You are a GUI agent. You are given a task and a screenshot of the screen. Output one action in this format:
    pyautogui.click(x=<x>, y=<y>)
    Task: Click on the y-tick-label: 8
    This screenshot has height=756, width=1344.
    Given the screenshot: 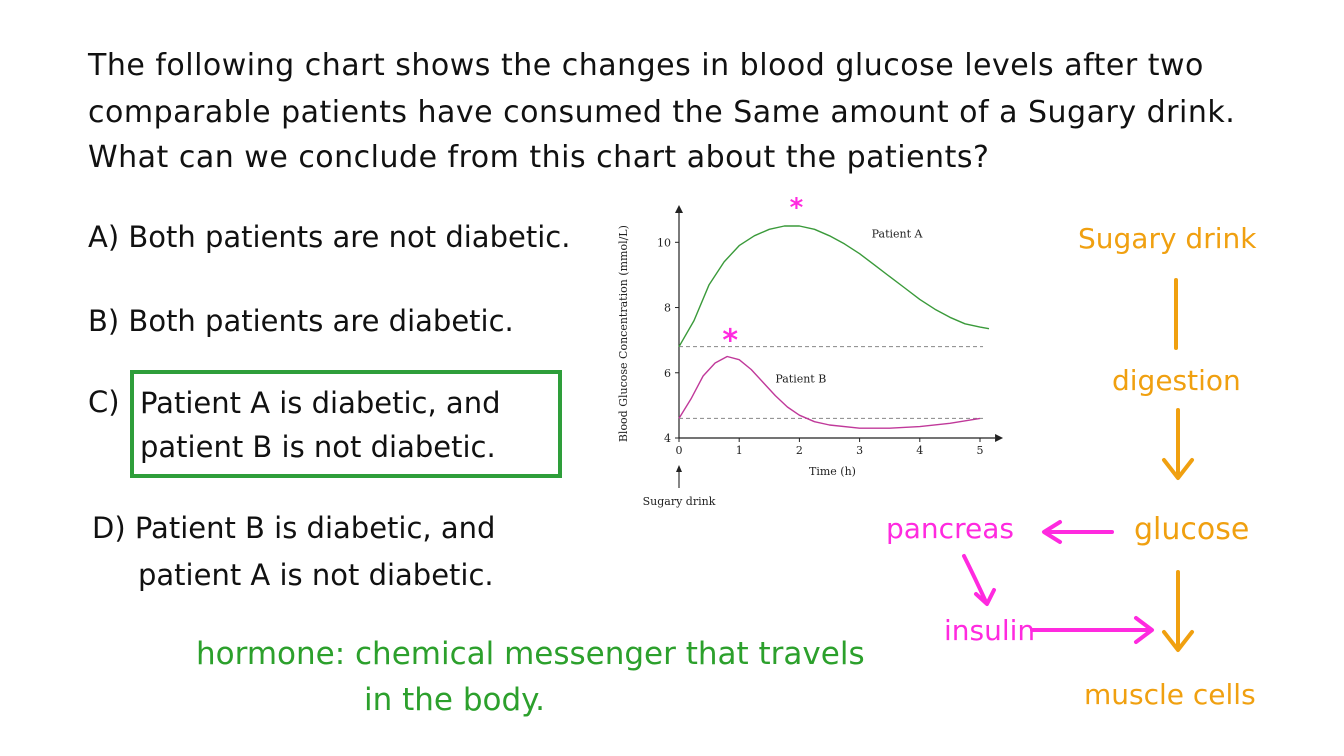 What is the action you would take?
    pyautogui.click(x=667, y=308)
    